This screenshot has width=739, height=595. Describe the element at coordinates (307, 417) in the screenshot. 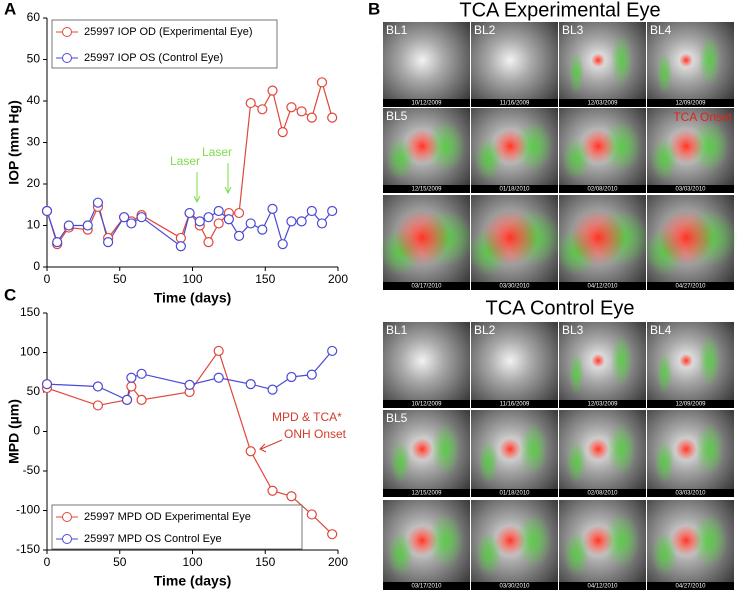

I see `annotation: MPD & TCA*` at that location.